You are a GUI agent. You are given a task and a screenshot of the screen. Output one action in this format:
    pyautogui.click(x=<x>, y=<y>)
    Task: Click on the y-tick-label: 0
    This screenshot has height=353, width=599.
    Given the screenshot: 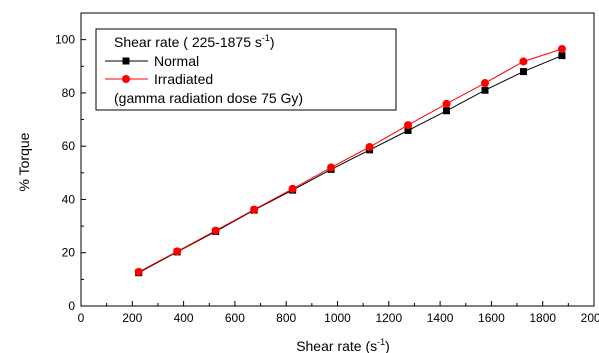 What is the action you would take?
    pyautogui.click(x=71, y=306)
    